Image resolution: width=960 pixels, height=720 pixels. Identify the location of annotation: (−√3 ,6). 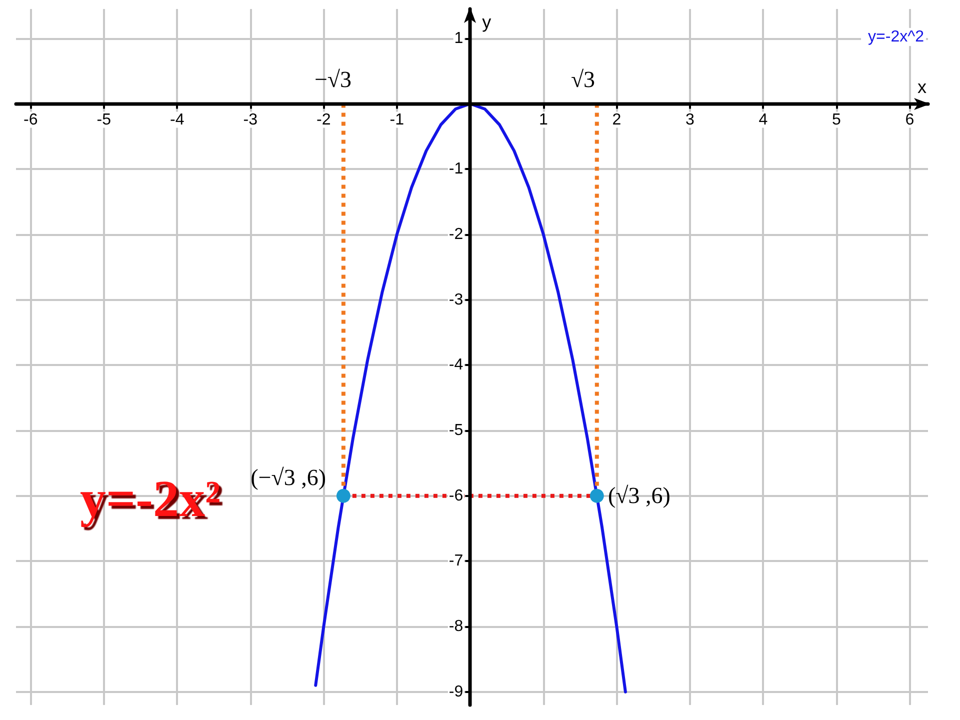
(288, 478).